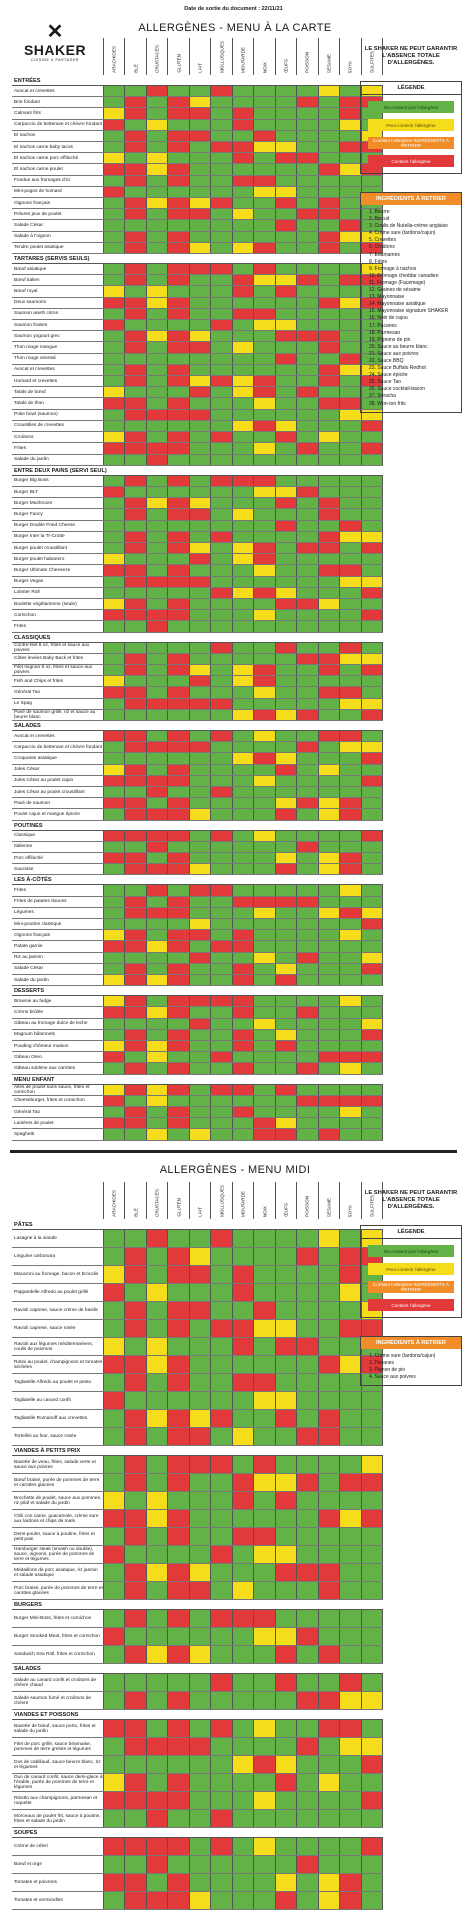 This screenshot has width=467, height=1920. I want to click on column-header: ŒUFS, so click(285, 56).